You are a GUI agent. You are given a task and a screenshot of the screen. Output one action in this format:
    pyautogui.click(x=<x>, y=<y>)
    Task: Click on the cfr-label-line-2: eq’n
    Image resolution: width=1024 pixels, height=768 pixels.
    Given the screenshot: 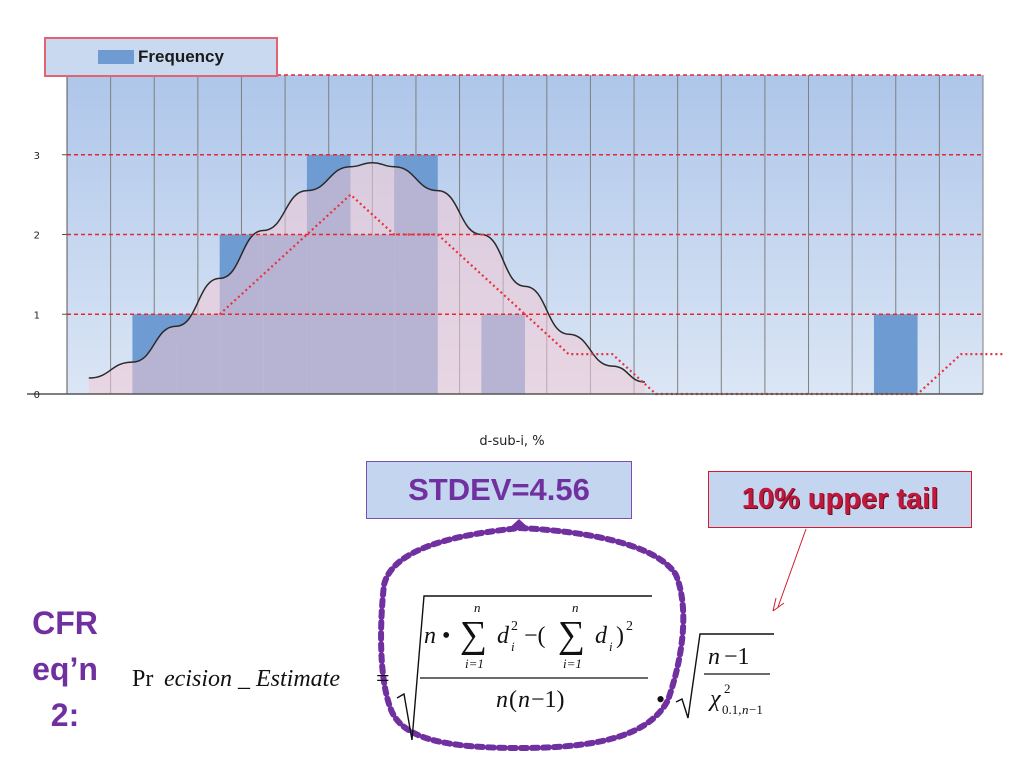 What is the action you would take?
    pyautogui.click(x=65, y=669)
    